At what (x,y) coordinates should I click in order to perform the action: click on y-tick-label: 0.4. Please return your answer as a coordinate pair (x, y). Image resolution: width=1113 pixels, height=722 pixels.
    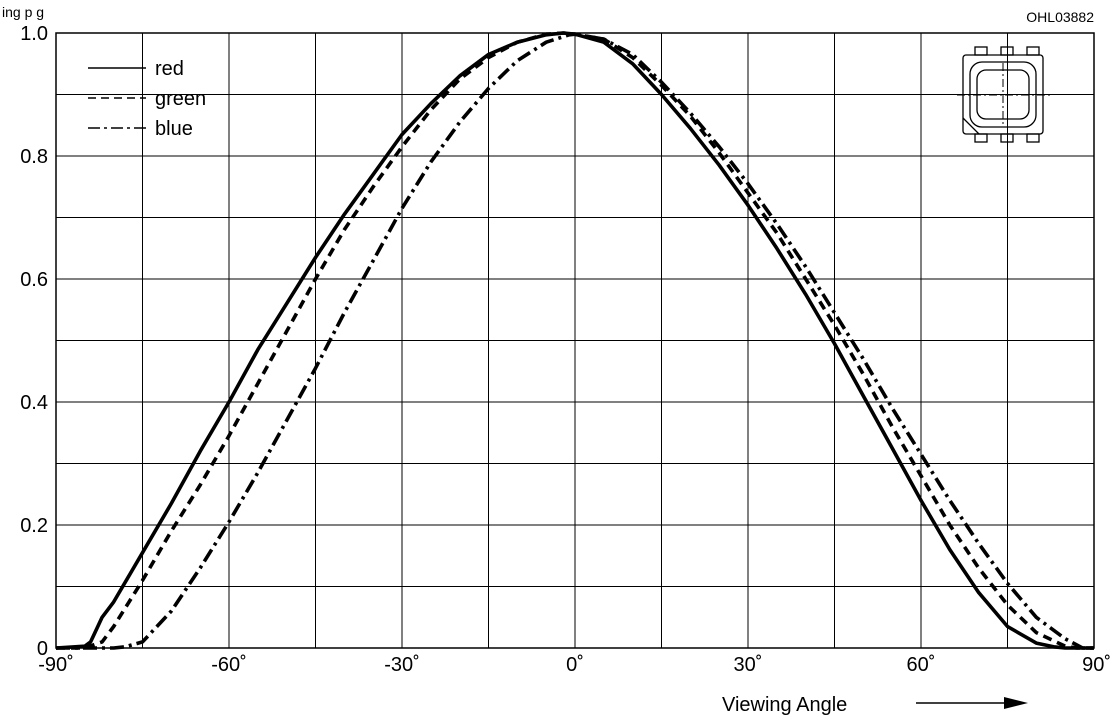
    Looking at the image, I should click on (34, 403).